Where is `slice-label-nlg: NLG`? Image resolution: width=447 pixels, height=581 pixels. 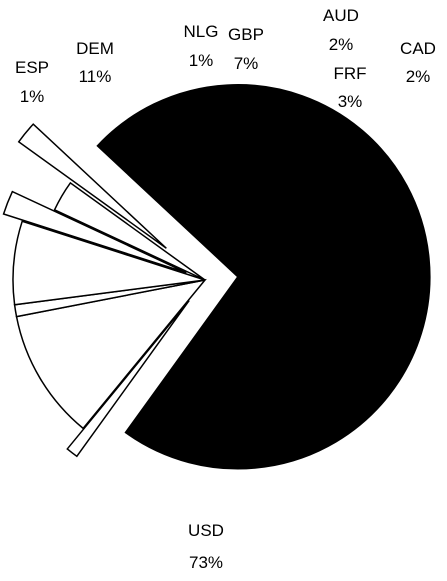
slice-label-nlg: NLG is located at coordinates (201, 31).